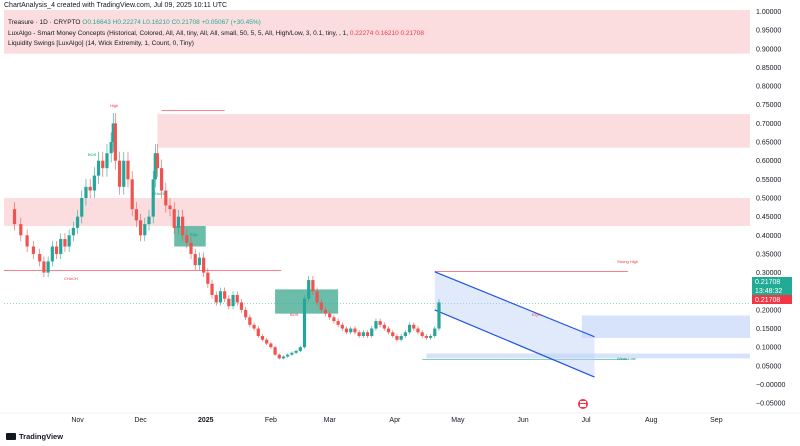 This screenshot has height=446, width=800. Describe the element at coordinates (271, 420) in the screenshot. I see `x-tick-label: Feb` at that location.